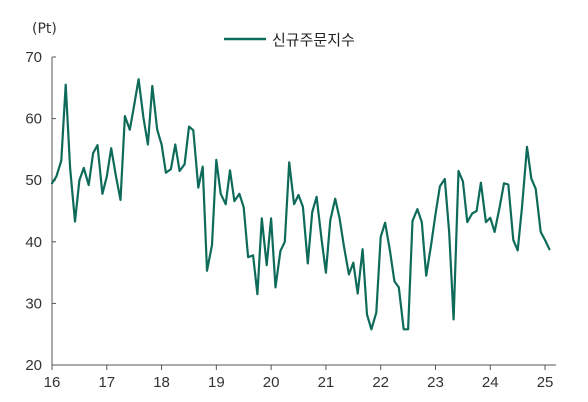  I want to click on x-tick-label: 24, so click(490, 382).